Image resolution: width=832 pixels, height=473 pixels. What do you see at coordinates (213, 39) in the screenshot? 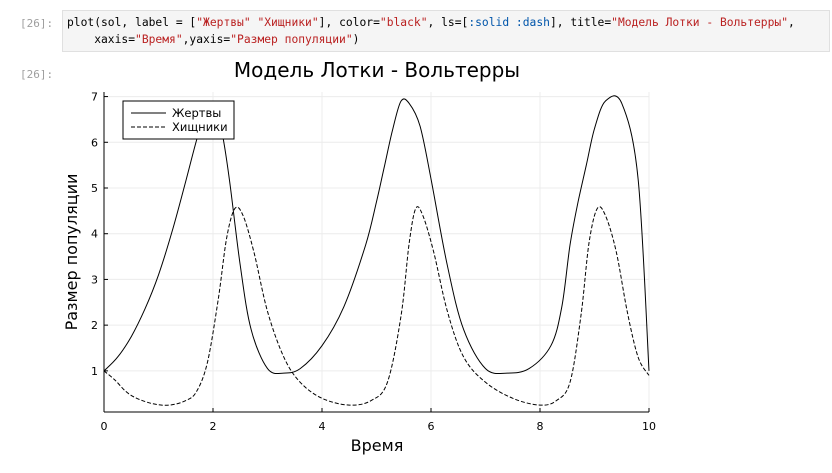
I see `code-line: xaxis="Время",yaxis="Размер популяции")` at bounding box center [213, 39].